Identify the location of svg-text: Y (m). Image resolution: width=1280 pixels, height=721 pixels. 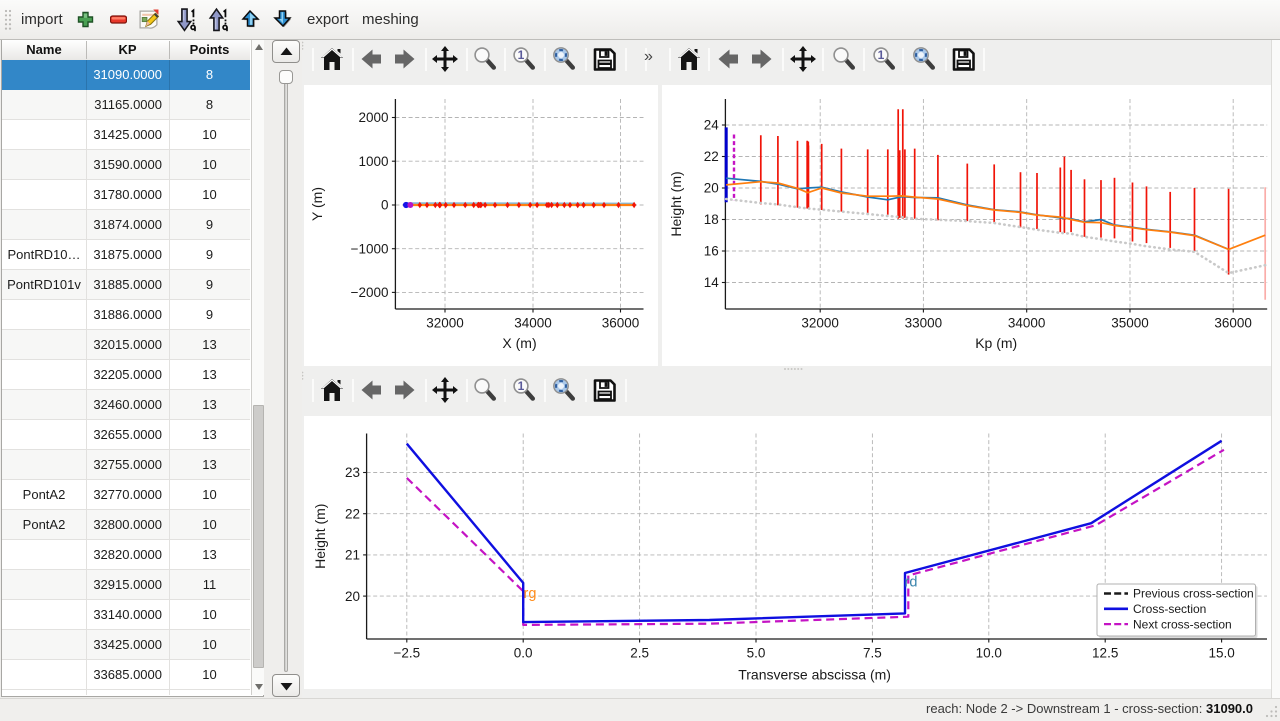
(317, 204).